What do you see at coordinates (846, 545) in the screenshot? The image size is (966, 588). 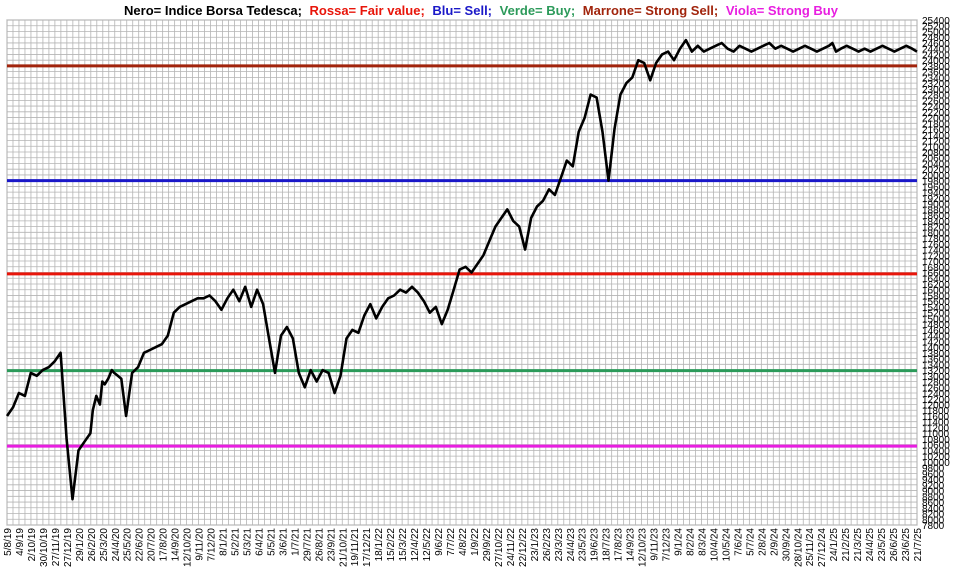 I see `x-tick-label: 21/2/25` at bounding box center [846, 545].